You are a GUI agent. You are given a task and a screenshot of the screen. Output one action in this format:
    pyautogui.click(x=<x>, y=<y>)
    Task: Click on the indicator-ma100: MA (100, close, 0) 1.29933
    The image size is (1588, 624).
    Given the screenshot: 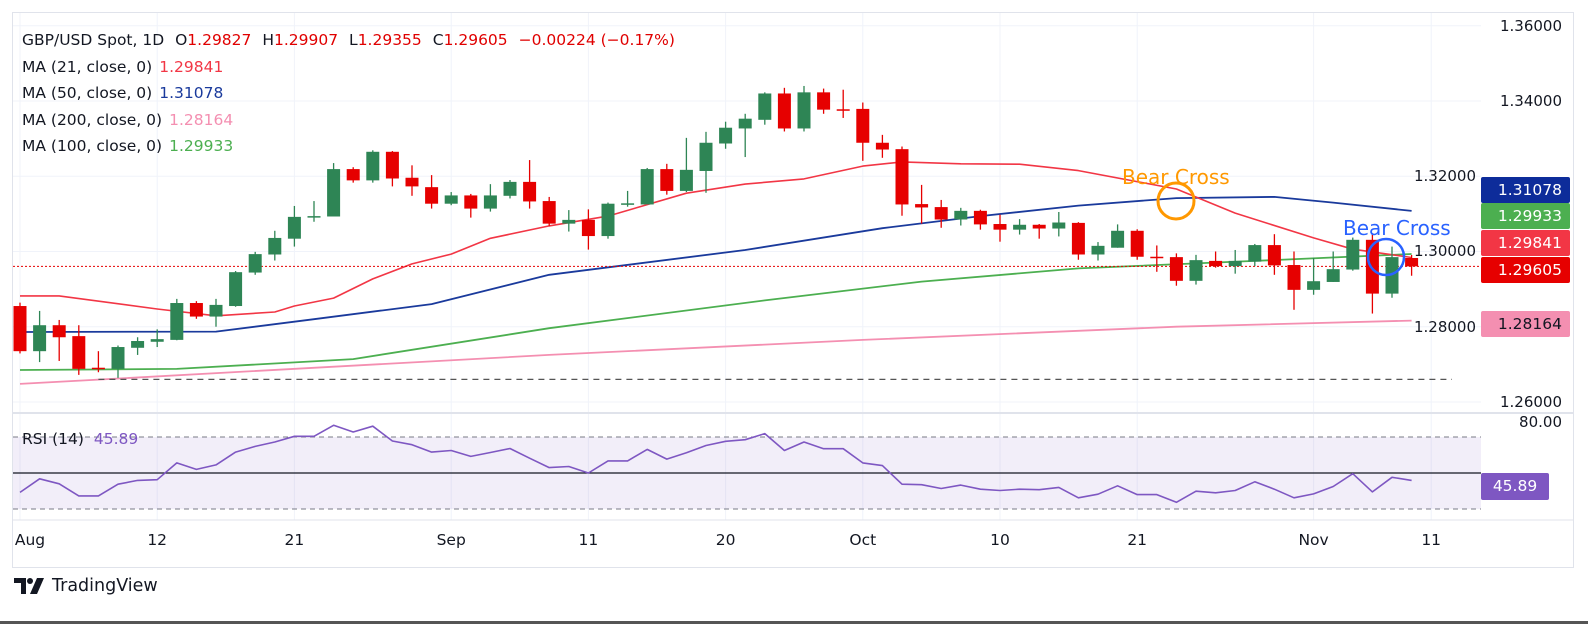 What is the action you would take?
    pyautogui.click(x=348, y=146)
    